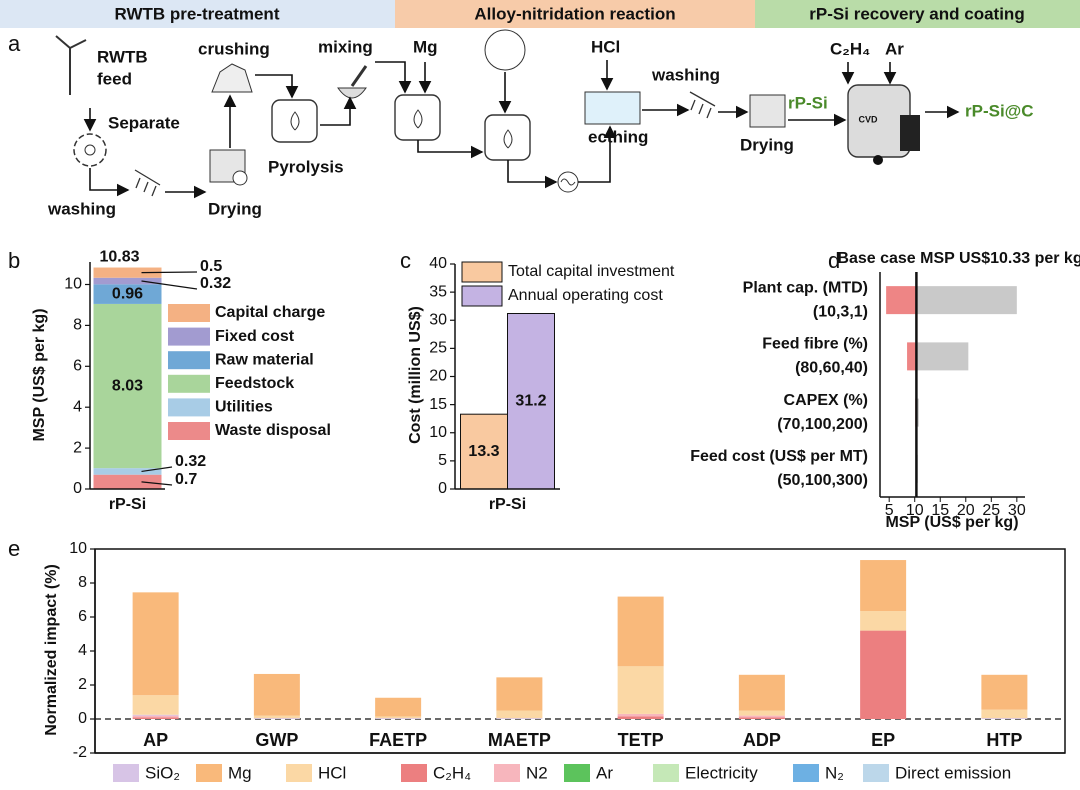  What do you see at coordinates (612, 108) in the screenshot?
I see `tank` at bounding box center [612, 108].